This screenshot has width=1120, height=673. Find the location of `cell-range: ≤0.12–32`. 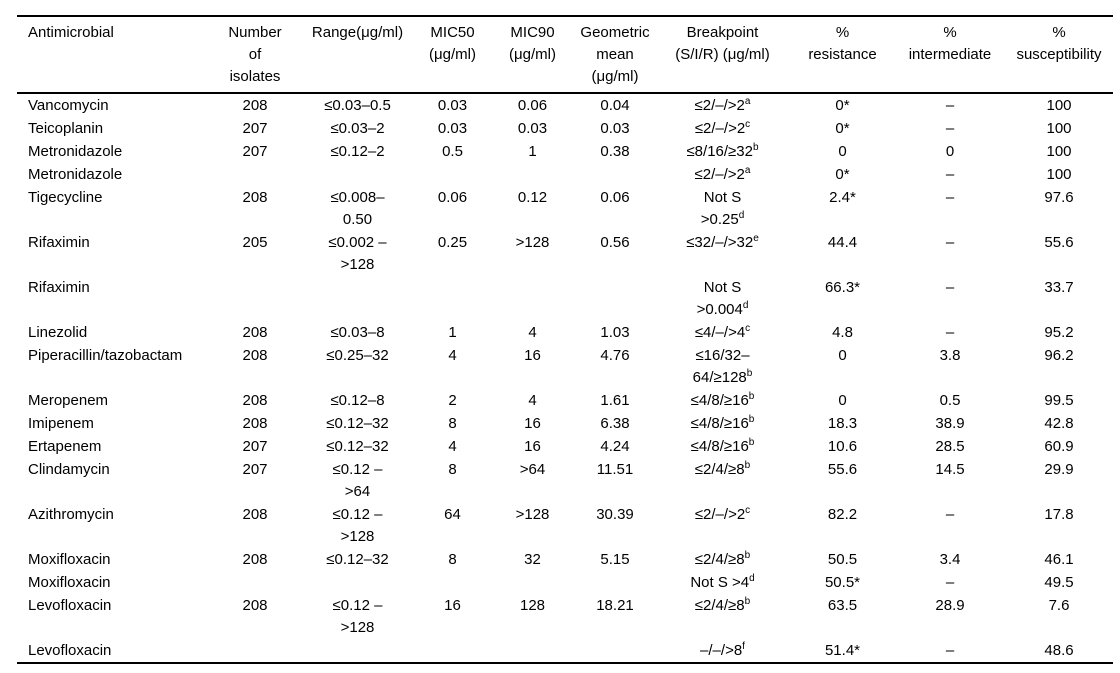

cell-range: ≤0.12–32 is located at coordinates (357, 446).